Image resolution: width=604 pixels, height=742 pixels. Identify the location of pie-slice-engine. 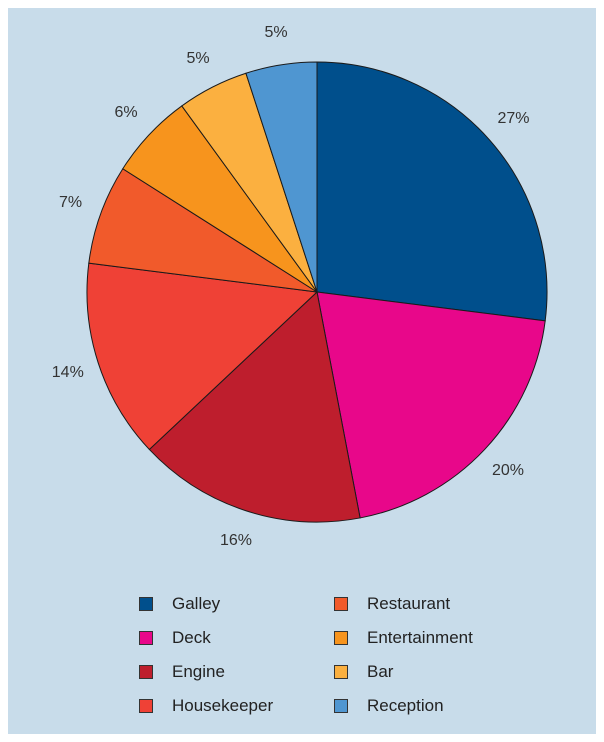
(254, 407).